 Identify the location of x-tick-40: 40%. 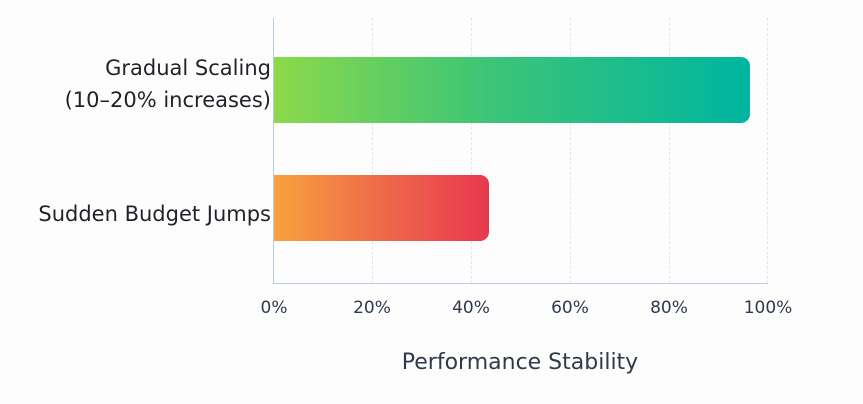
(471, 308).